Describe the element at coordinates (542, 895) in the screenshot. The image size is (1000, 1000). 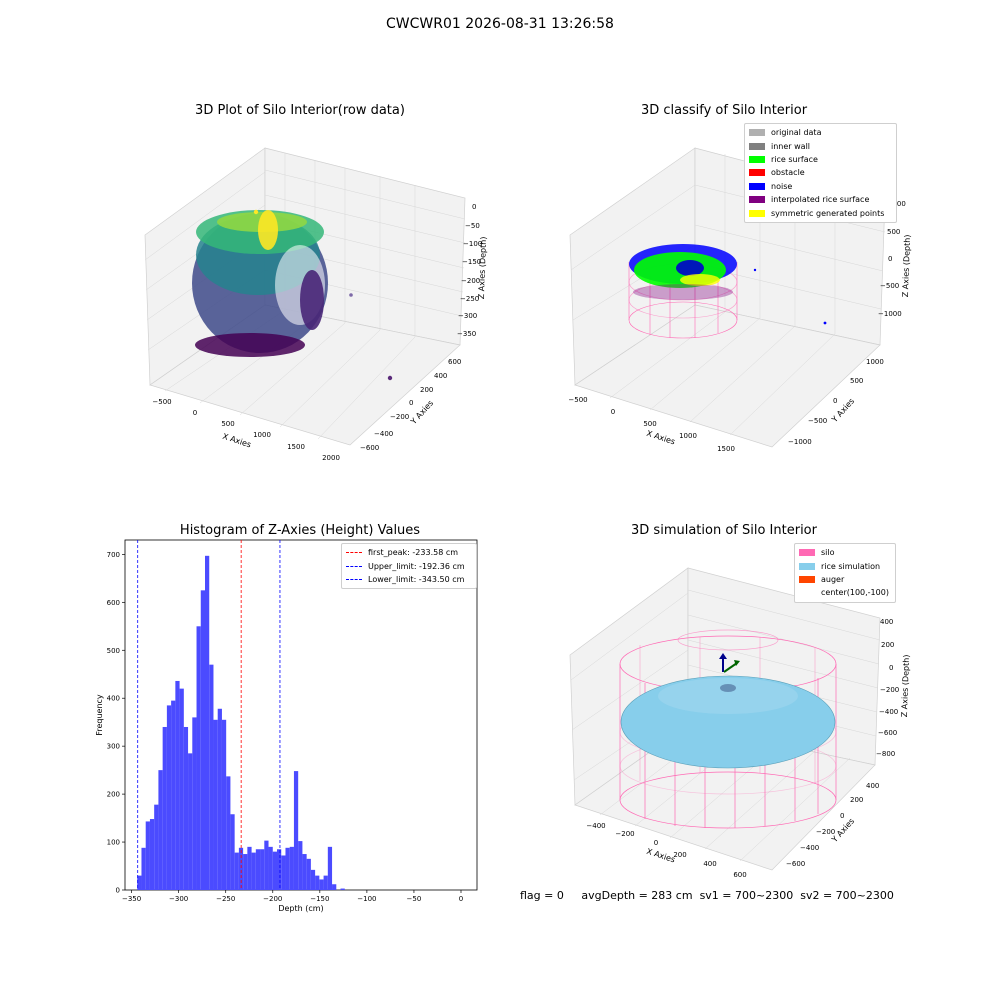
I see `flag-text: flag = 0` at that location.